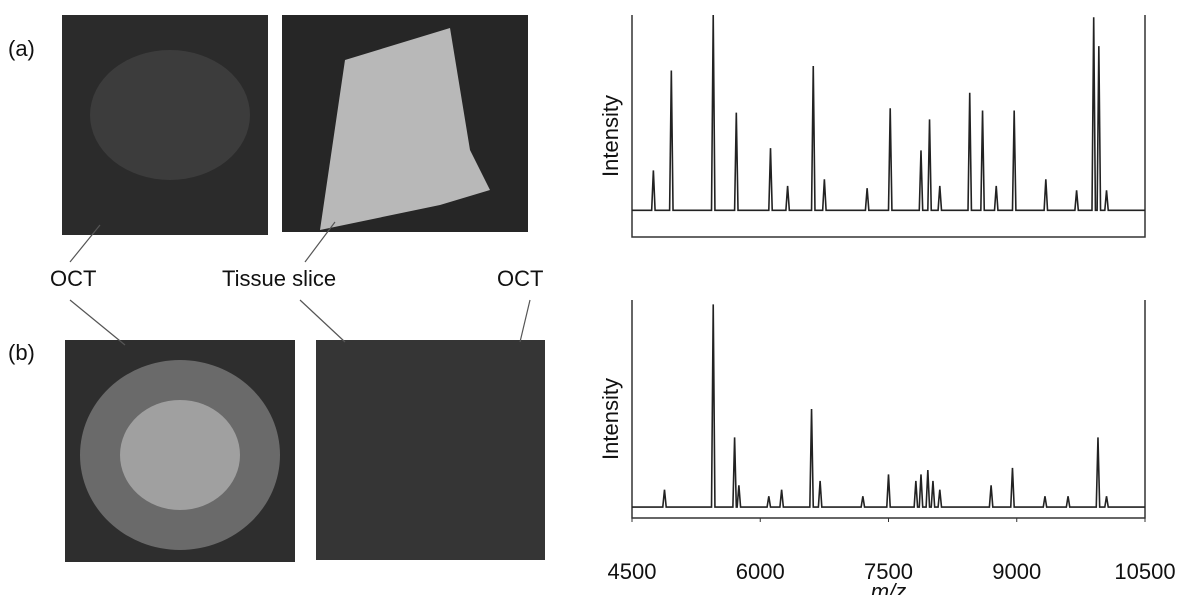 The height and width of the screenshot is (600, 1183). What do you see at coordinates (279, 278) in the screenshot?
I see `annotation: Tissue slice` at bounding box center [279, 278].